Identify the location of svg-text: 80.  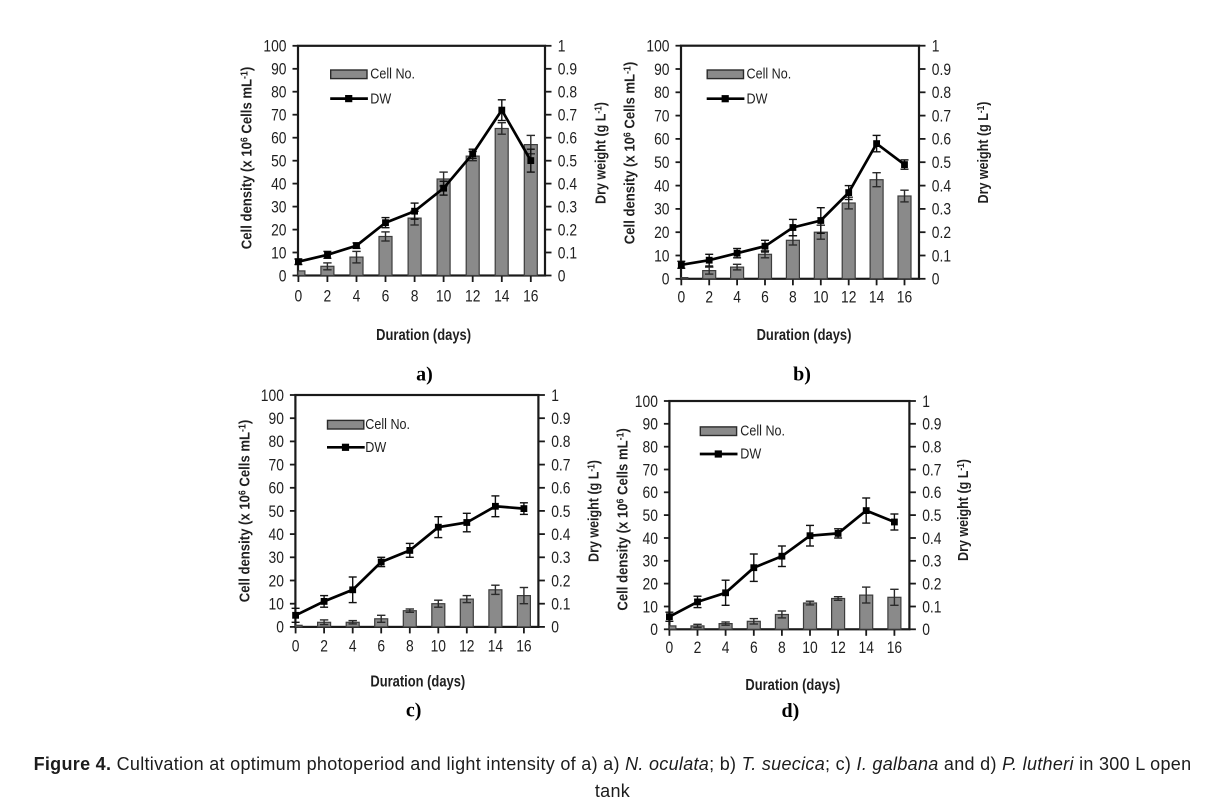
(278, 92).